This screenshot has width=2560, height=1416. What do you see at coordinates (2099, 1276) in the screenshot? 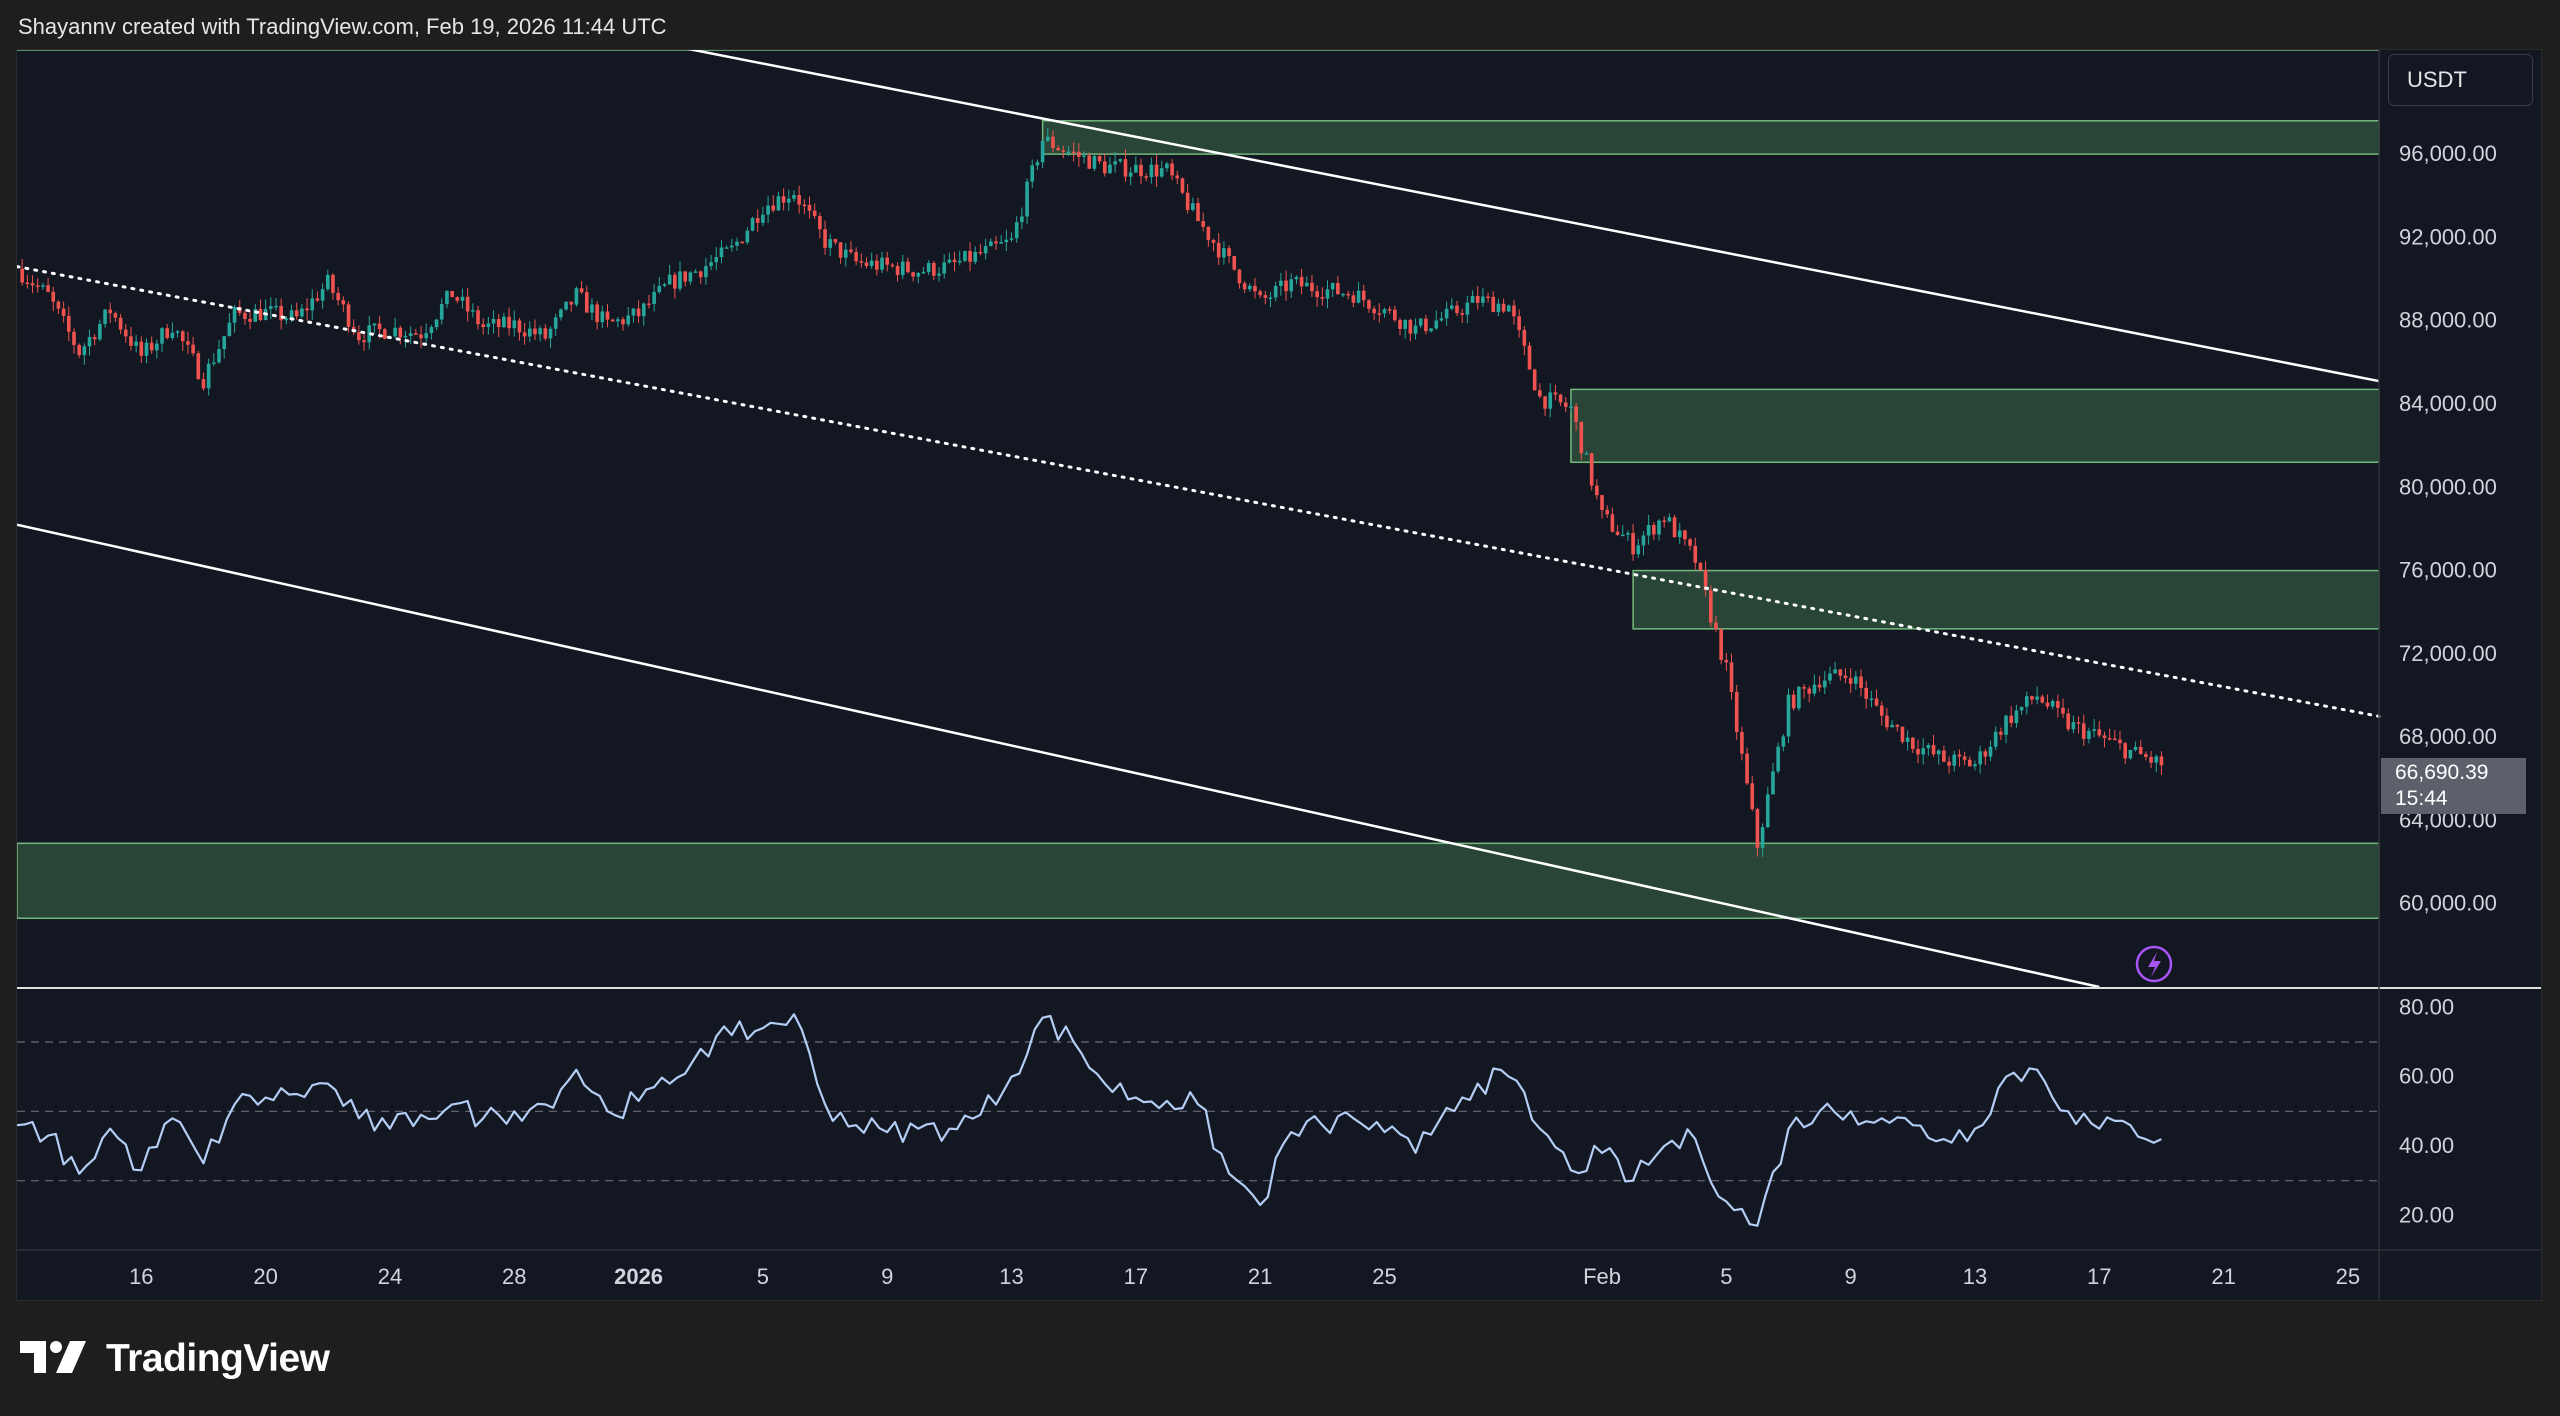
I see `time-tick-label: 17` at bounding box center [2099, 1276].